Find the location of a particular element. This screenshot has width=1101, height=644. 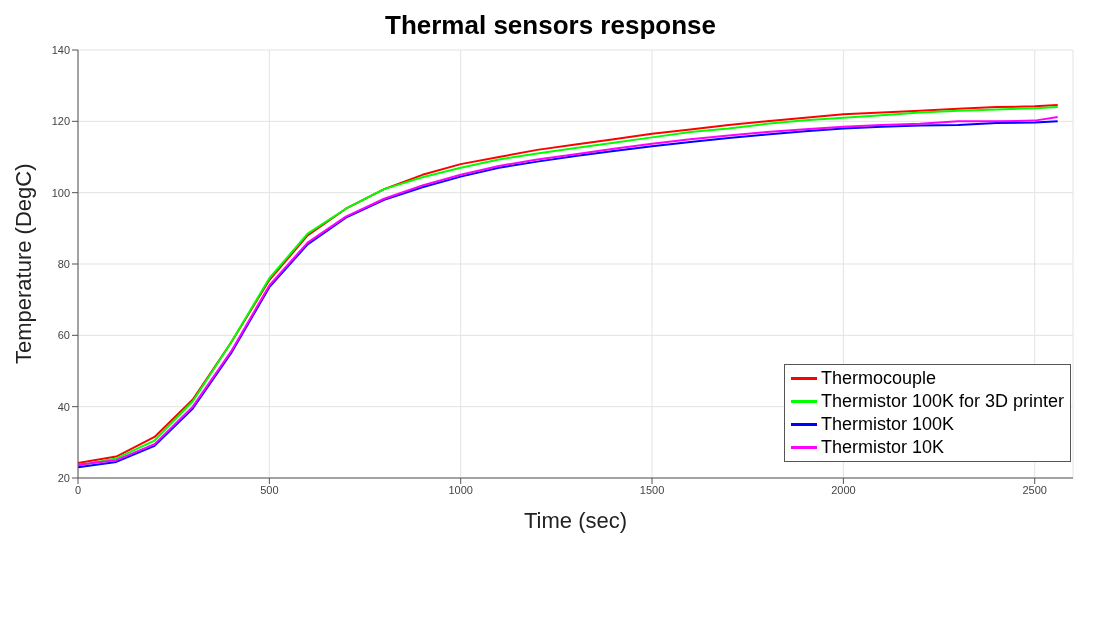

y-tick-label: 80 is located at coordinates (63, 263).